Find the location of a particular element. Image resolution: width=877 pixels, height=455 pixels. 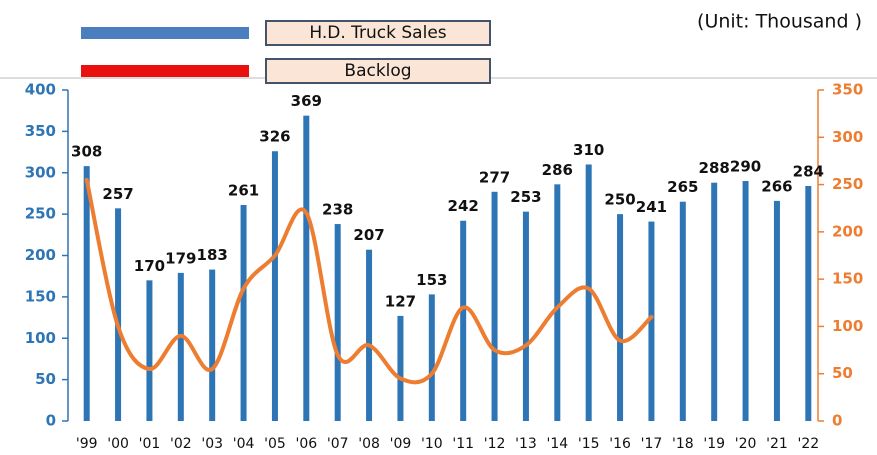

y-tick-label: 300 is located at coordinates (40, 172).